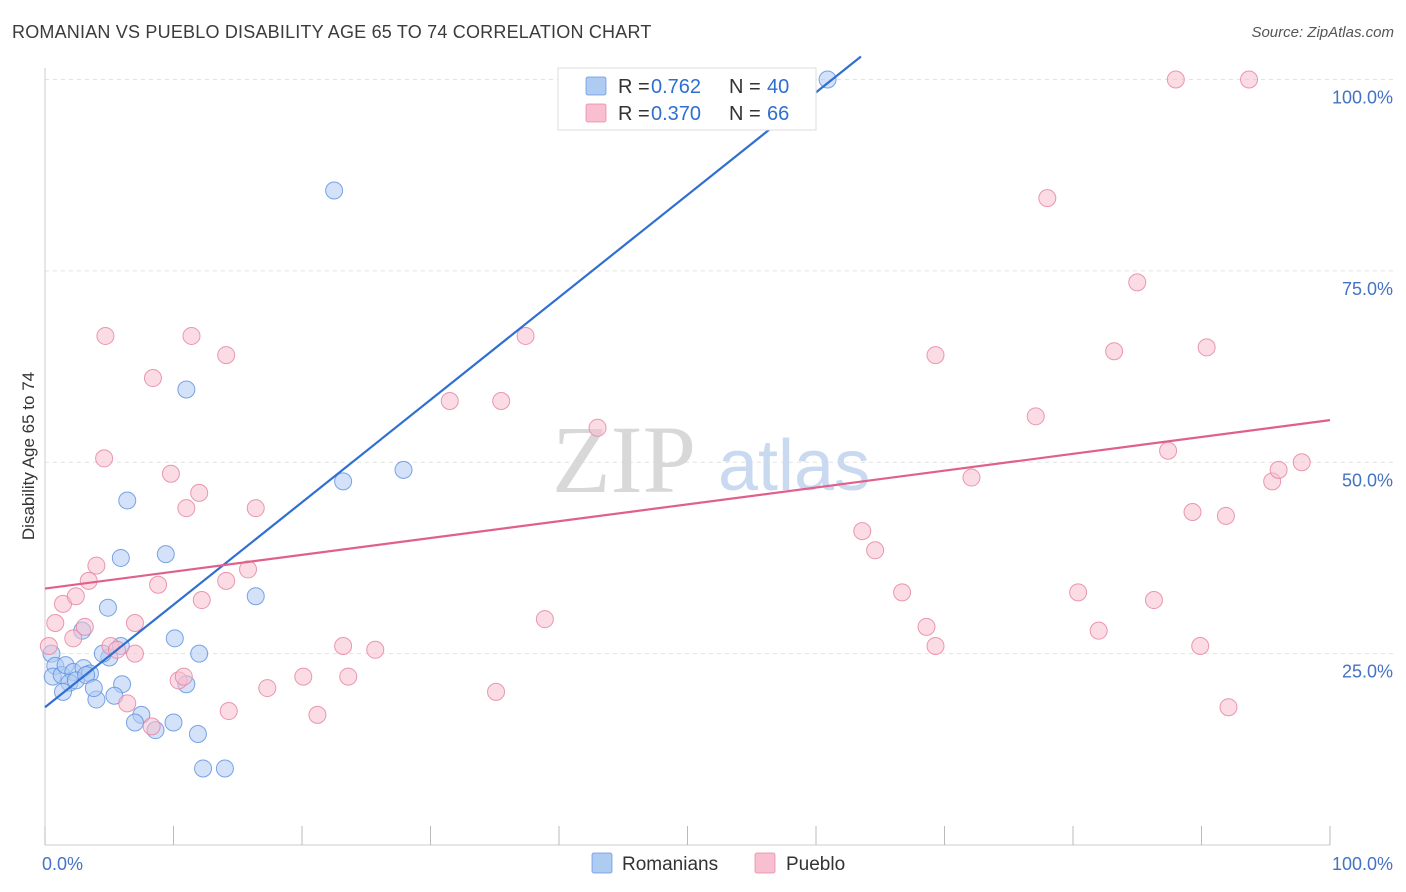  What do you see at coordinates (1367, 480) in the screenshot?
I see `y-tick-label: 50.0%` at bounding box center [1367, 480].